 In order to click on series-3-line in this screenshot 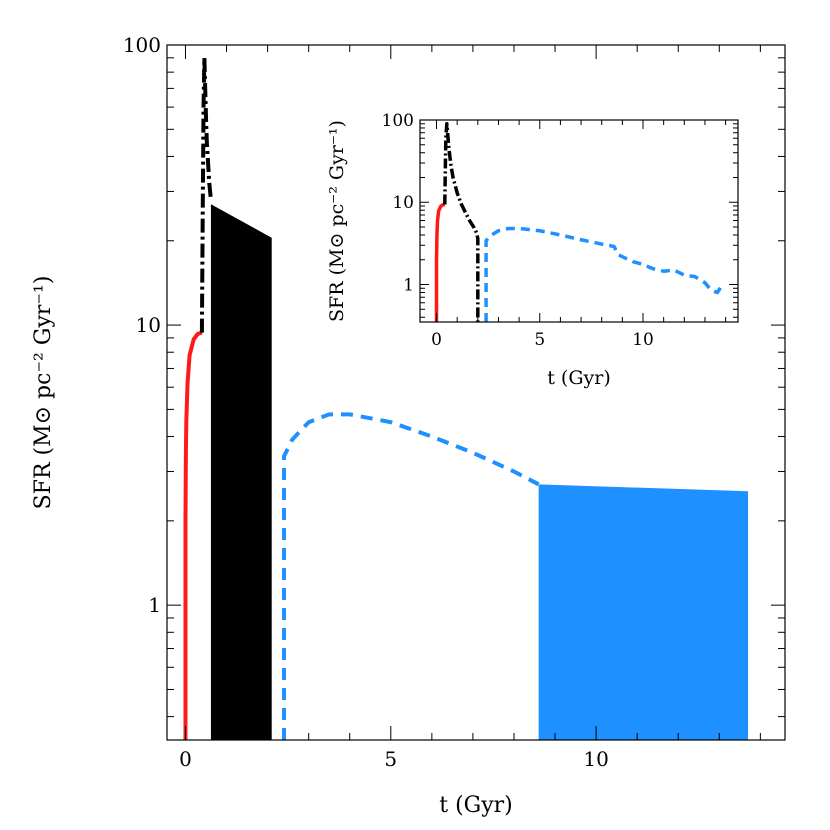, I will do `click(411, 576)`.